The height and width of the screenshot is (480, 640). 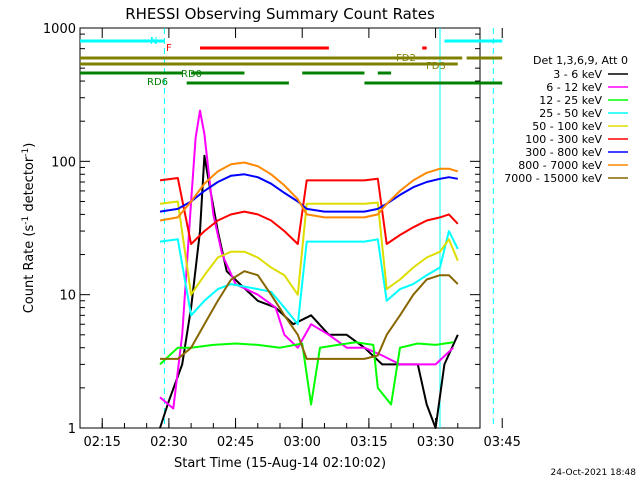 I want to click on y-tick-label: 1000, so click(x=59, y=29).